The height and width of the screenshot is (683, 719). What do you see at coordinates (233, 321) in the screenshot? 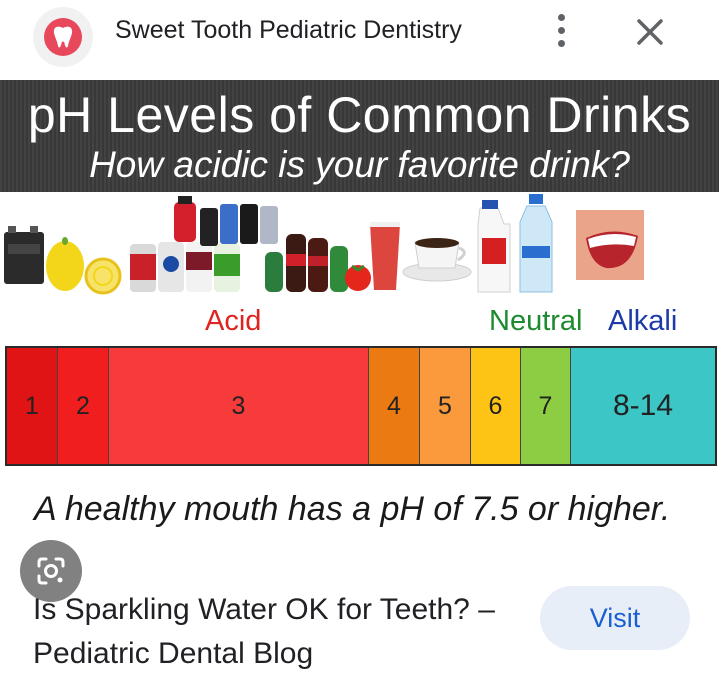
I see `acid-label: Acid` at bounding box center [233, 321].